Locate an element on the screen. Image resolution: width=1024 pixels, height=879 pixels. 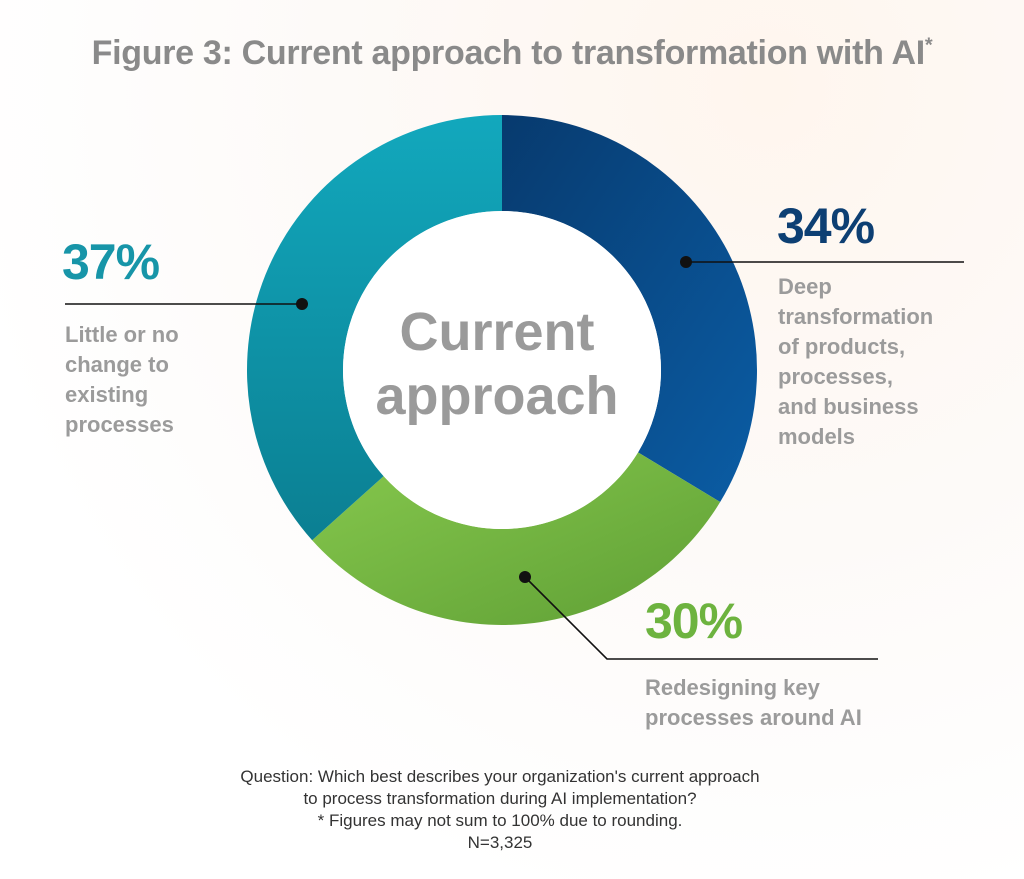
data-label-deep-value: 34% is located at coordinates (826, 226).